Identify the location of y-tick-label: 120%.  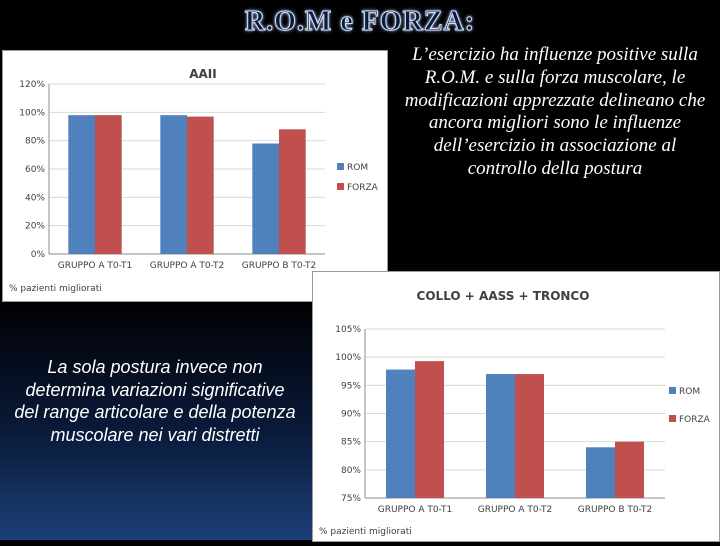
(32, 85).